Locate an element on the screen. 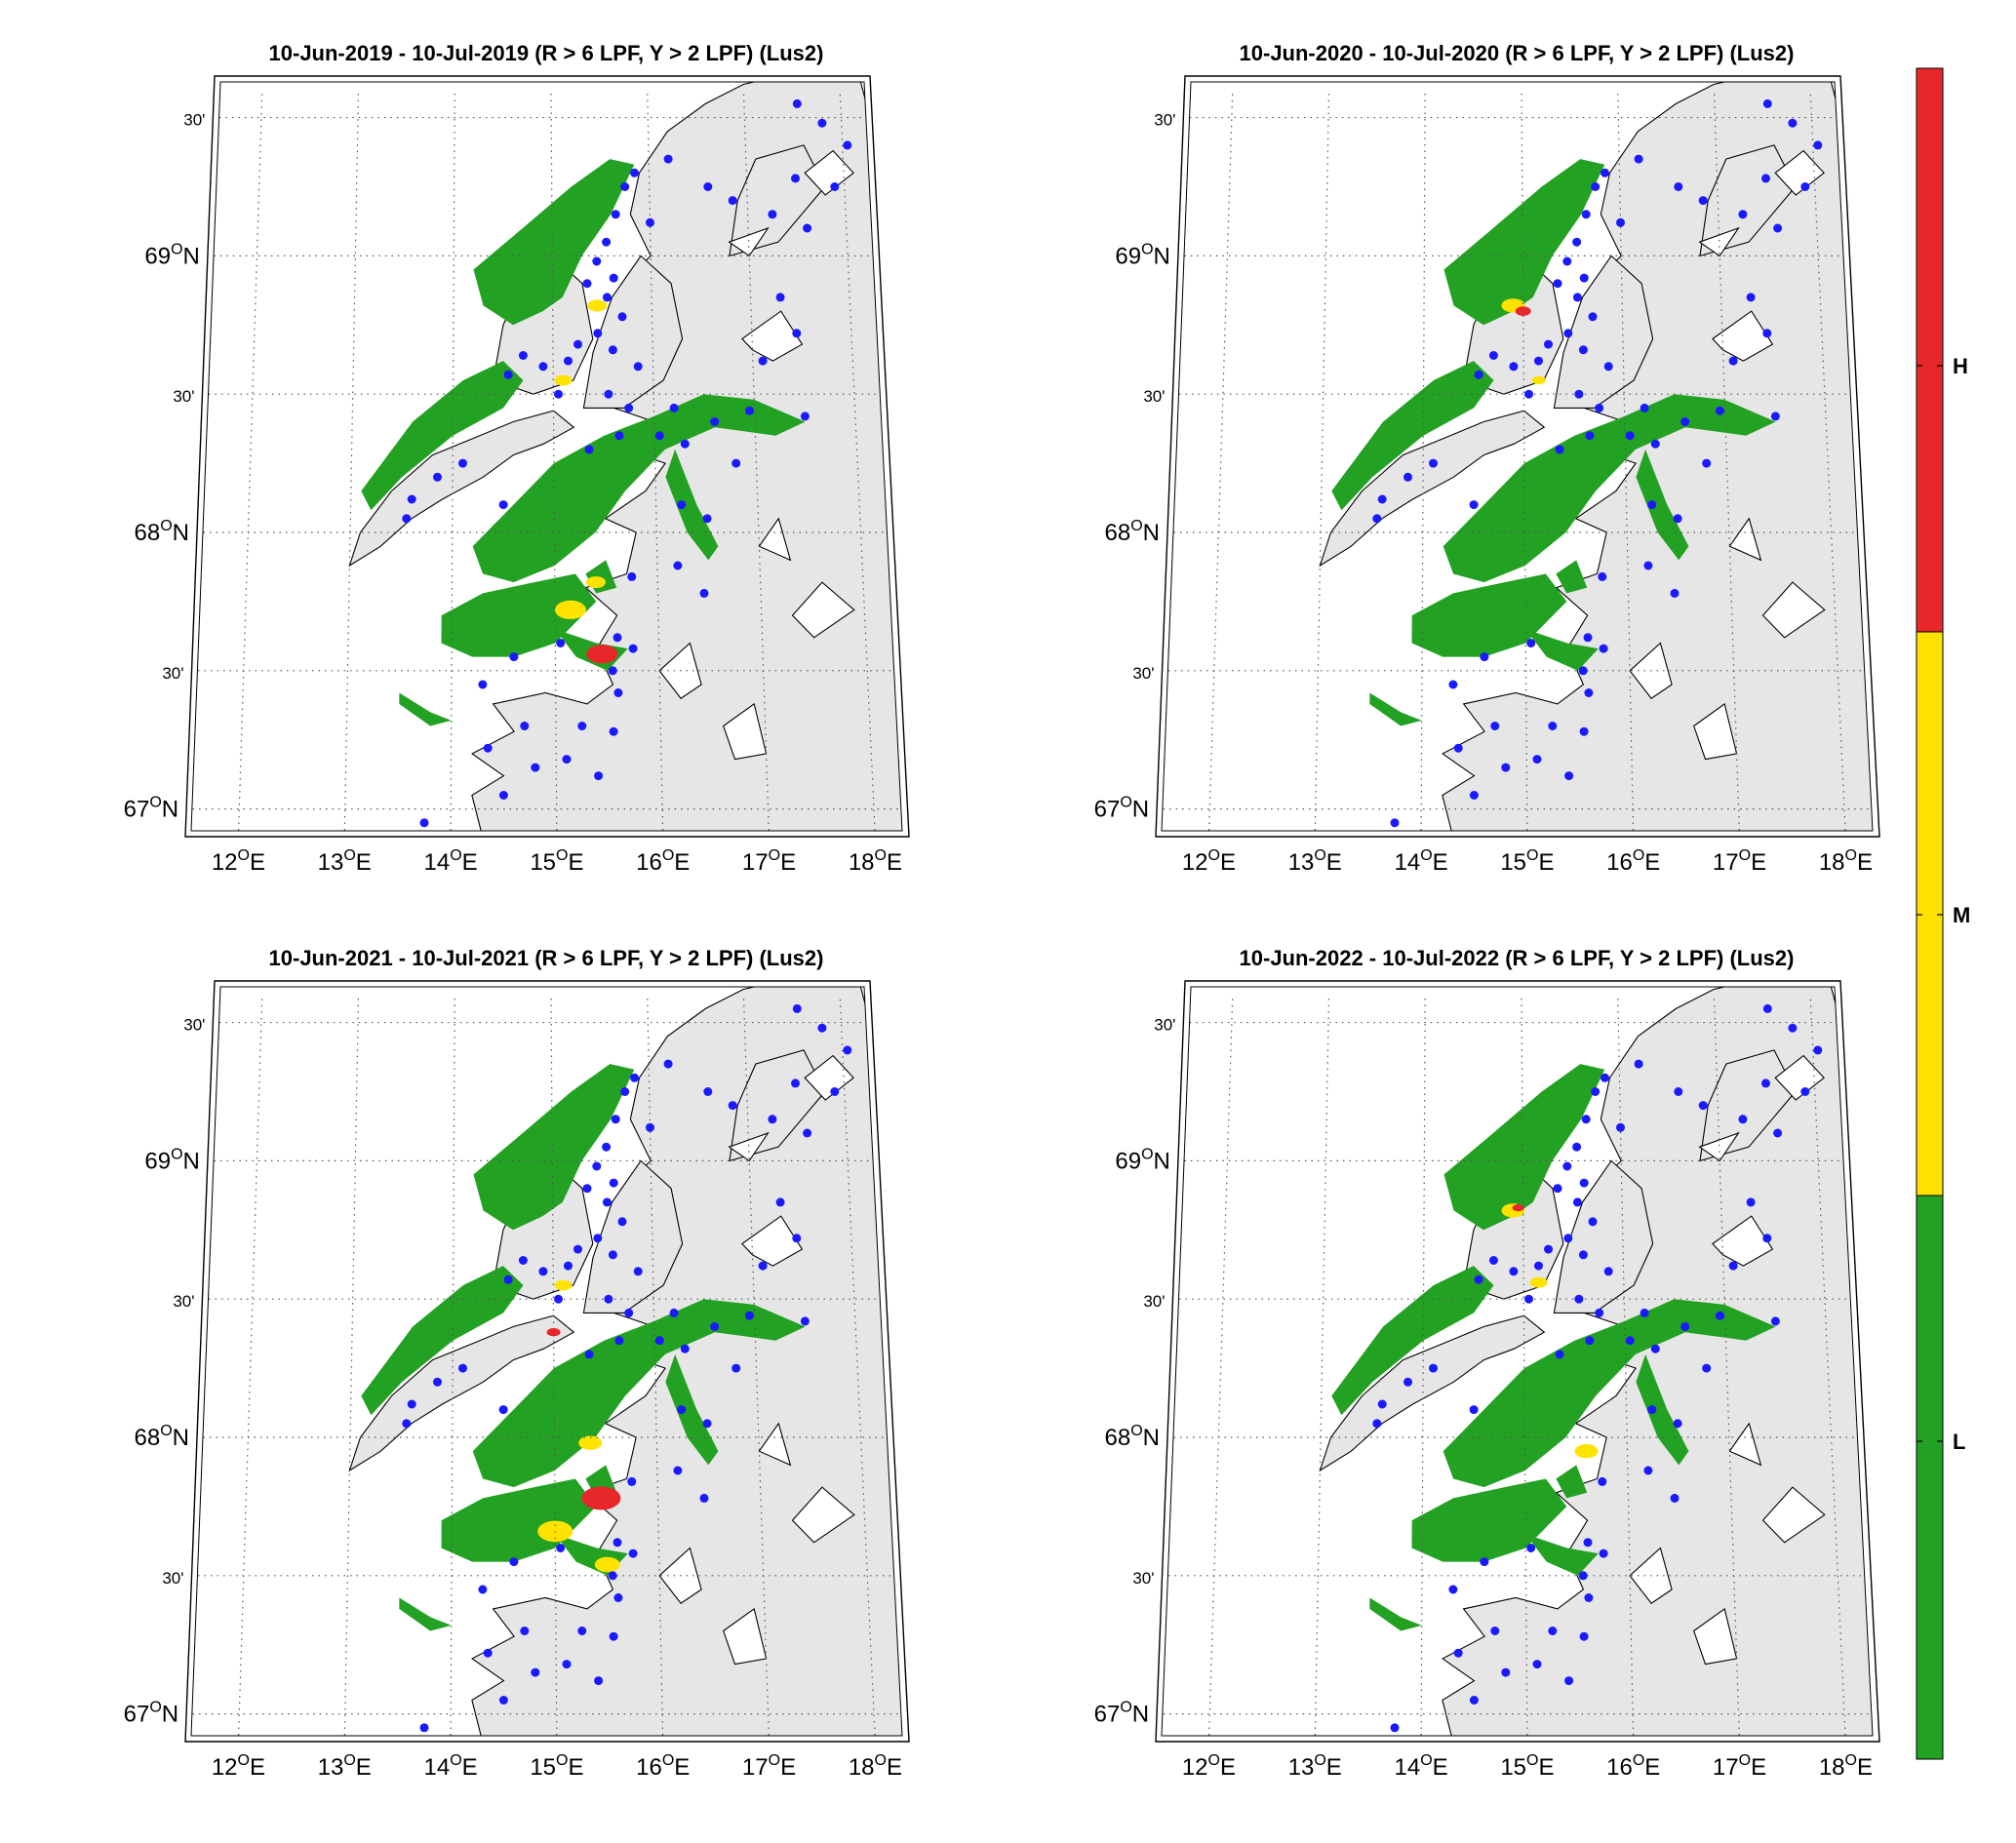 The width and height of the screenshot is (2016, 1843). lon-label: 12OE is located at coordinates (238, 861).